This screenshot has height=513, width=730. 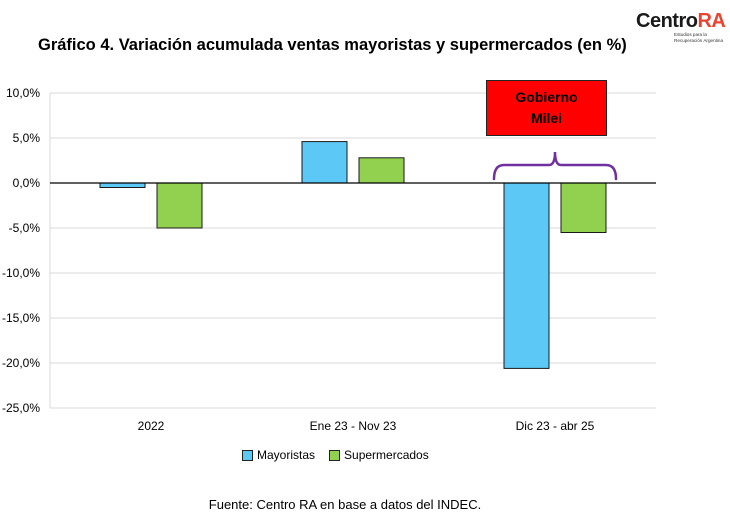 I want to click on y-tick-label: -25,0%, so click(x=21, y=408).